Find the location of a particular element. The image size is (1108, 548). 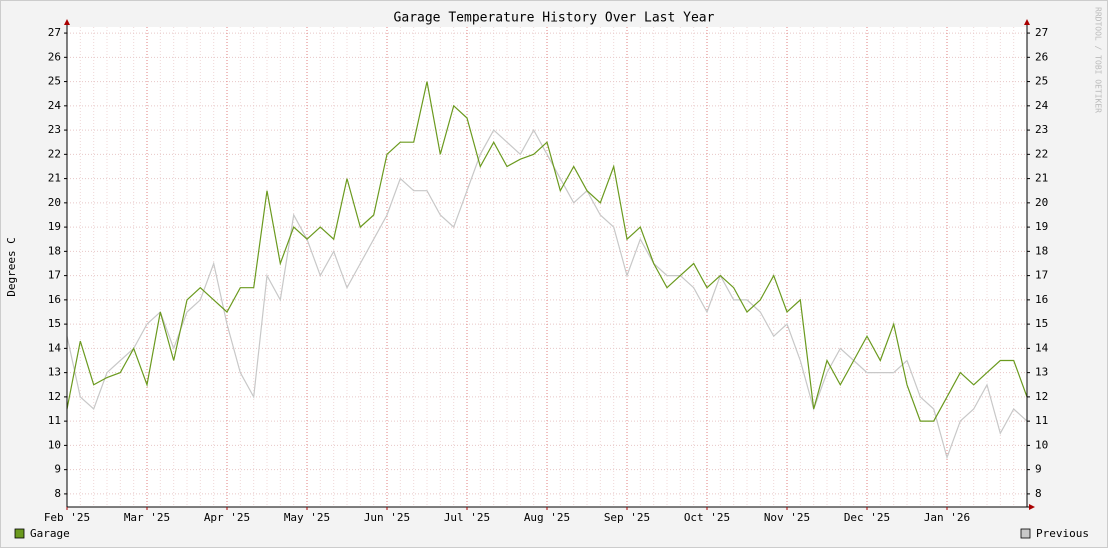

y2-tick-label: 12 is located at coordinates (1041, 396).